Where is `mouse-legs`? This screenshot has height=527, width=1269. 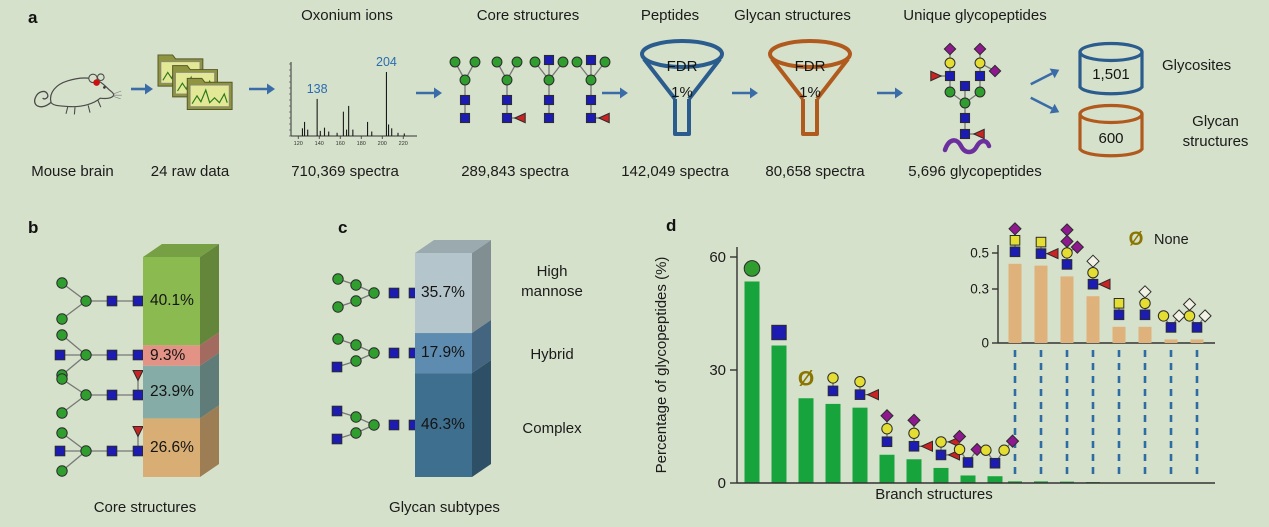
mouse-legs is located at coordinates (83, 107).